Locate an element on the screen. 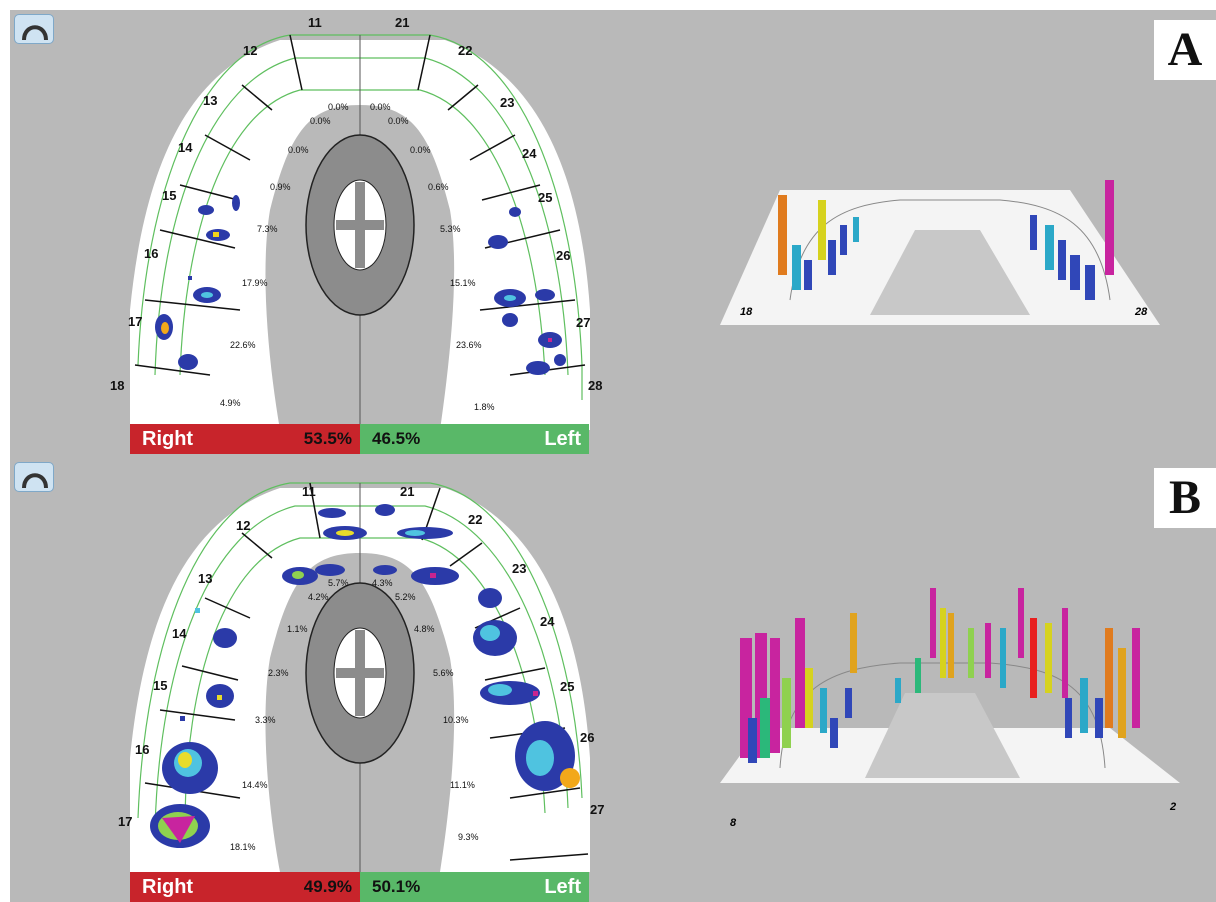  axis-label: 28 is located at coordinates (1141, 312).